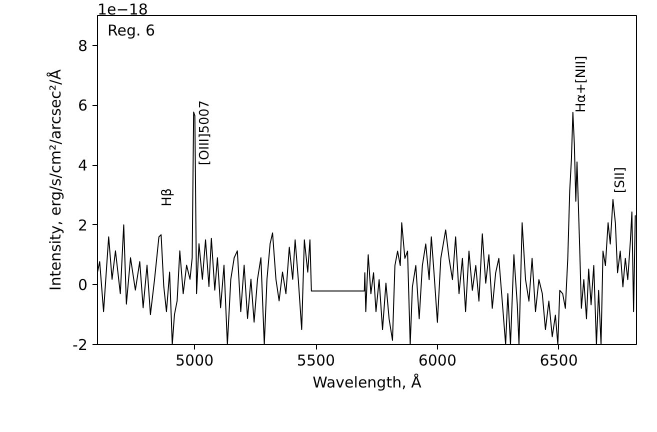 The width and height of the screenshot is (657, 432). What do you see at coordinates (367, 383) in the screenshot?
I see `x-axis-title: Wavelength, Å` at bounding box center [367, 383].